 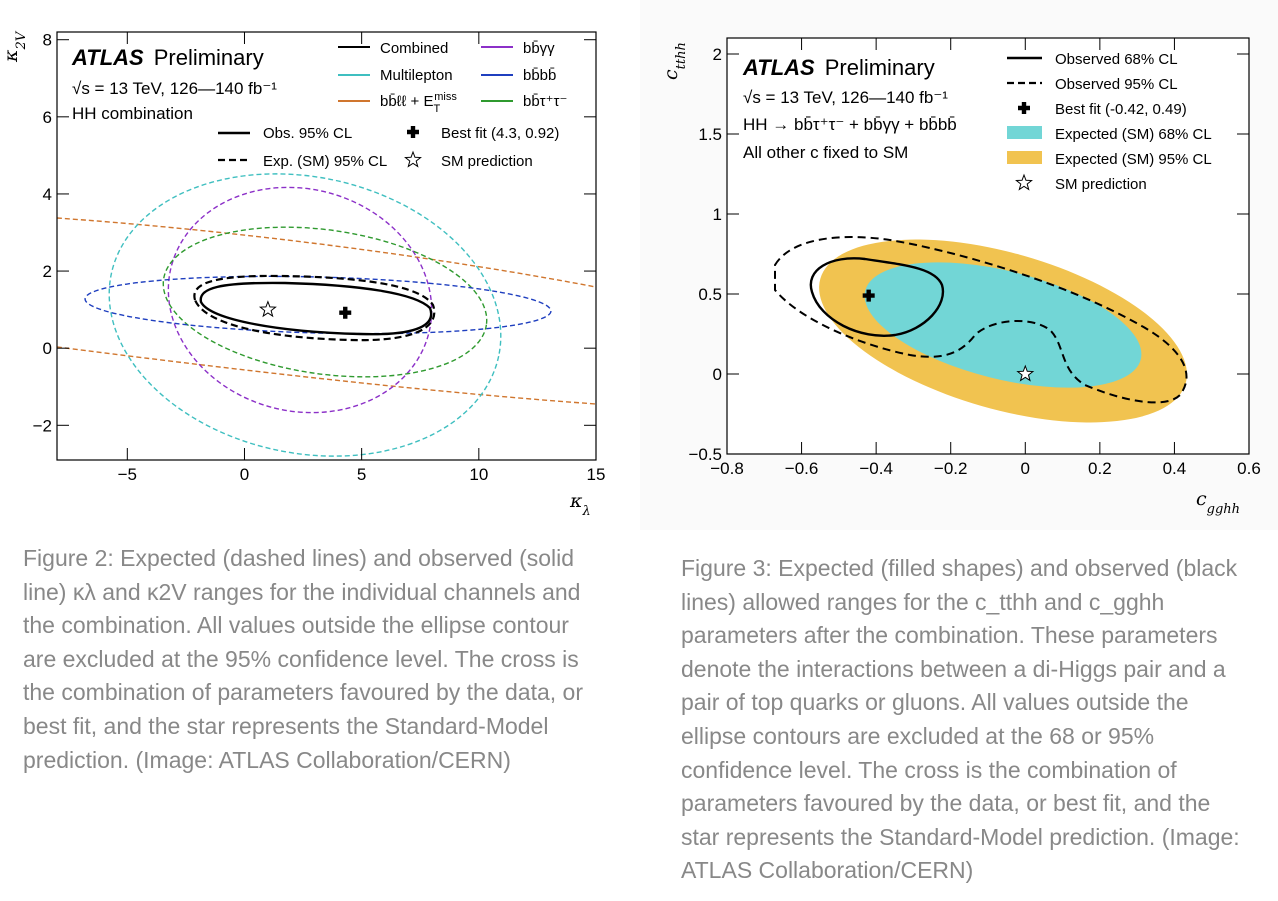 I want to click on legend-exp-95: Exp. (SM) 95% CL, so click(x=325, y=161).